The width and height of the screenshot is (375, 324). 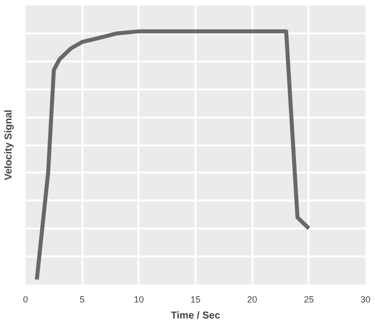 What do you see at coordinates (139, 299) in the screenshot?
I see `x-tick-label: 10` at bounding box center [139, 299].